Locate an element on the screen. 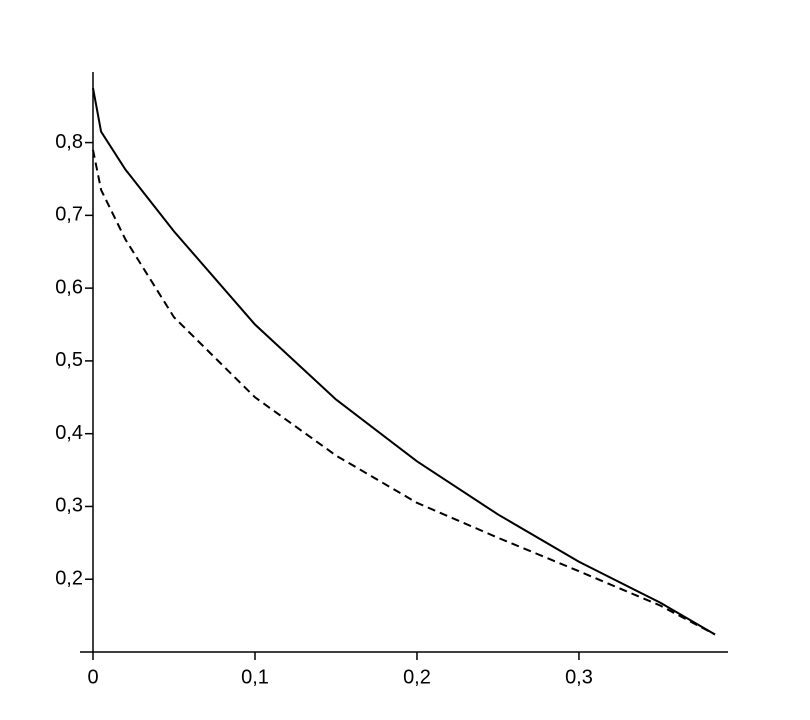  y-tick-label: 0,6 is located at coordinates (69, 287).